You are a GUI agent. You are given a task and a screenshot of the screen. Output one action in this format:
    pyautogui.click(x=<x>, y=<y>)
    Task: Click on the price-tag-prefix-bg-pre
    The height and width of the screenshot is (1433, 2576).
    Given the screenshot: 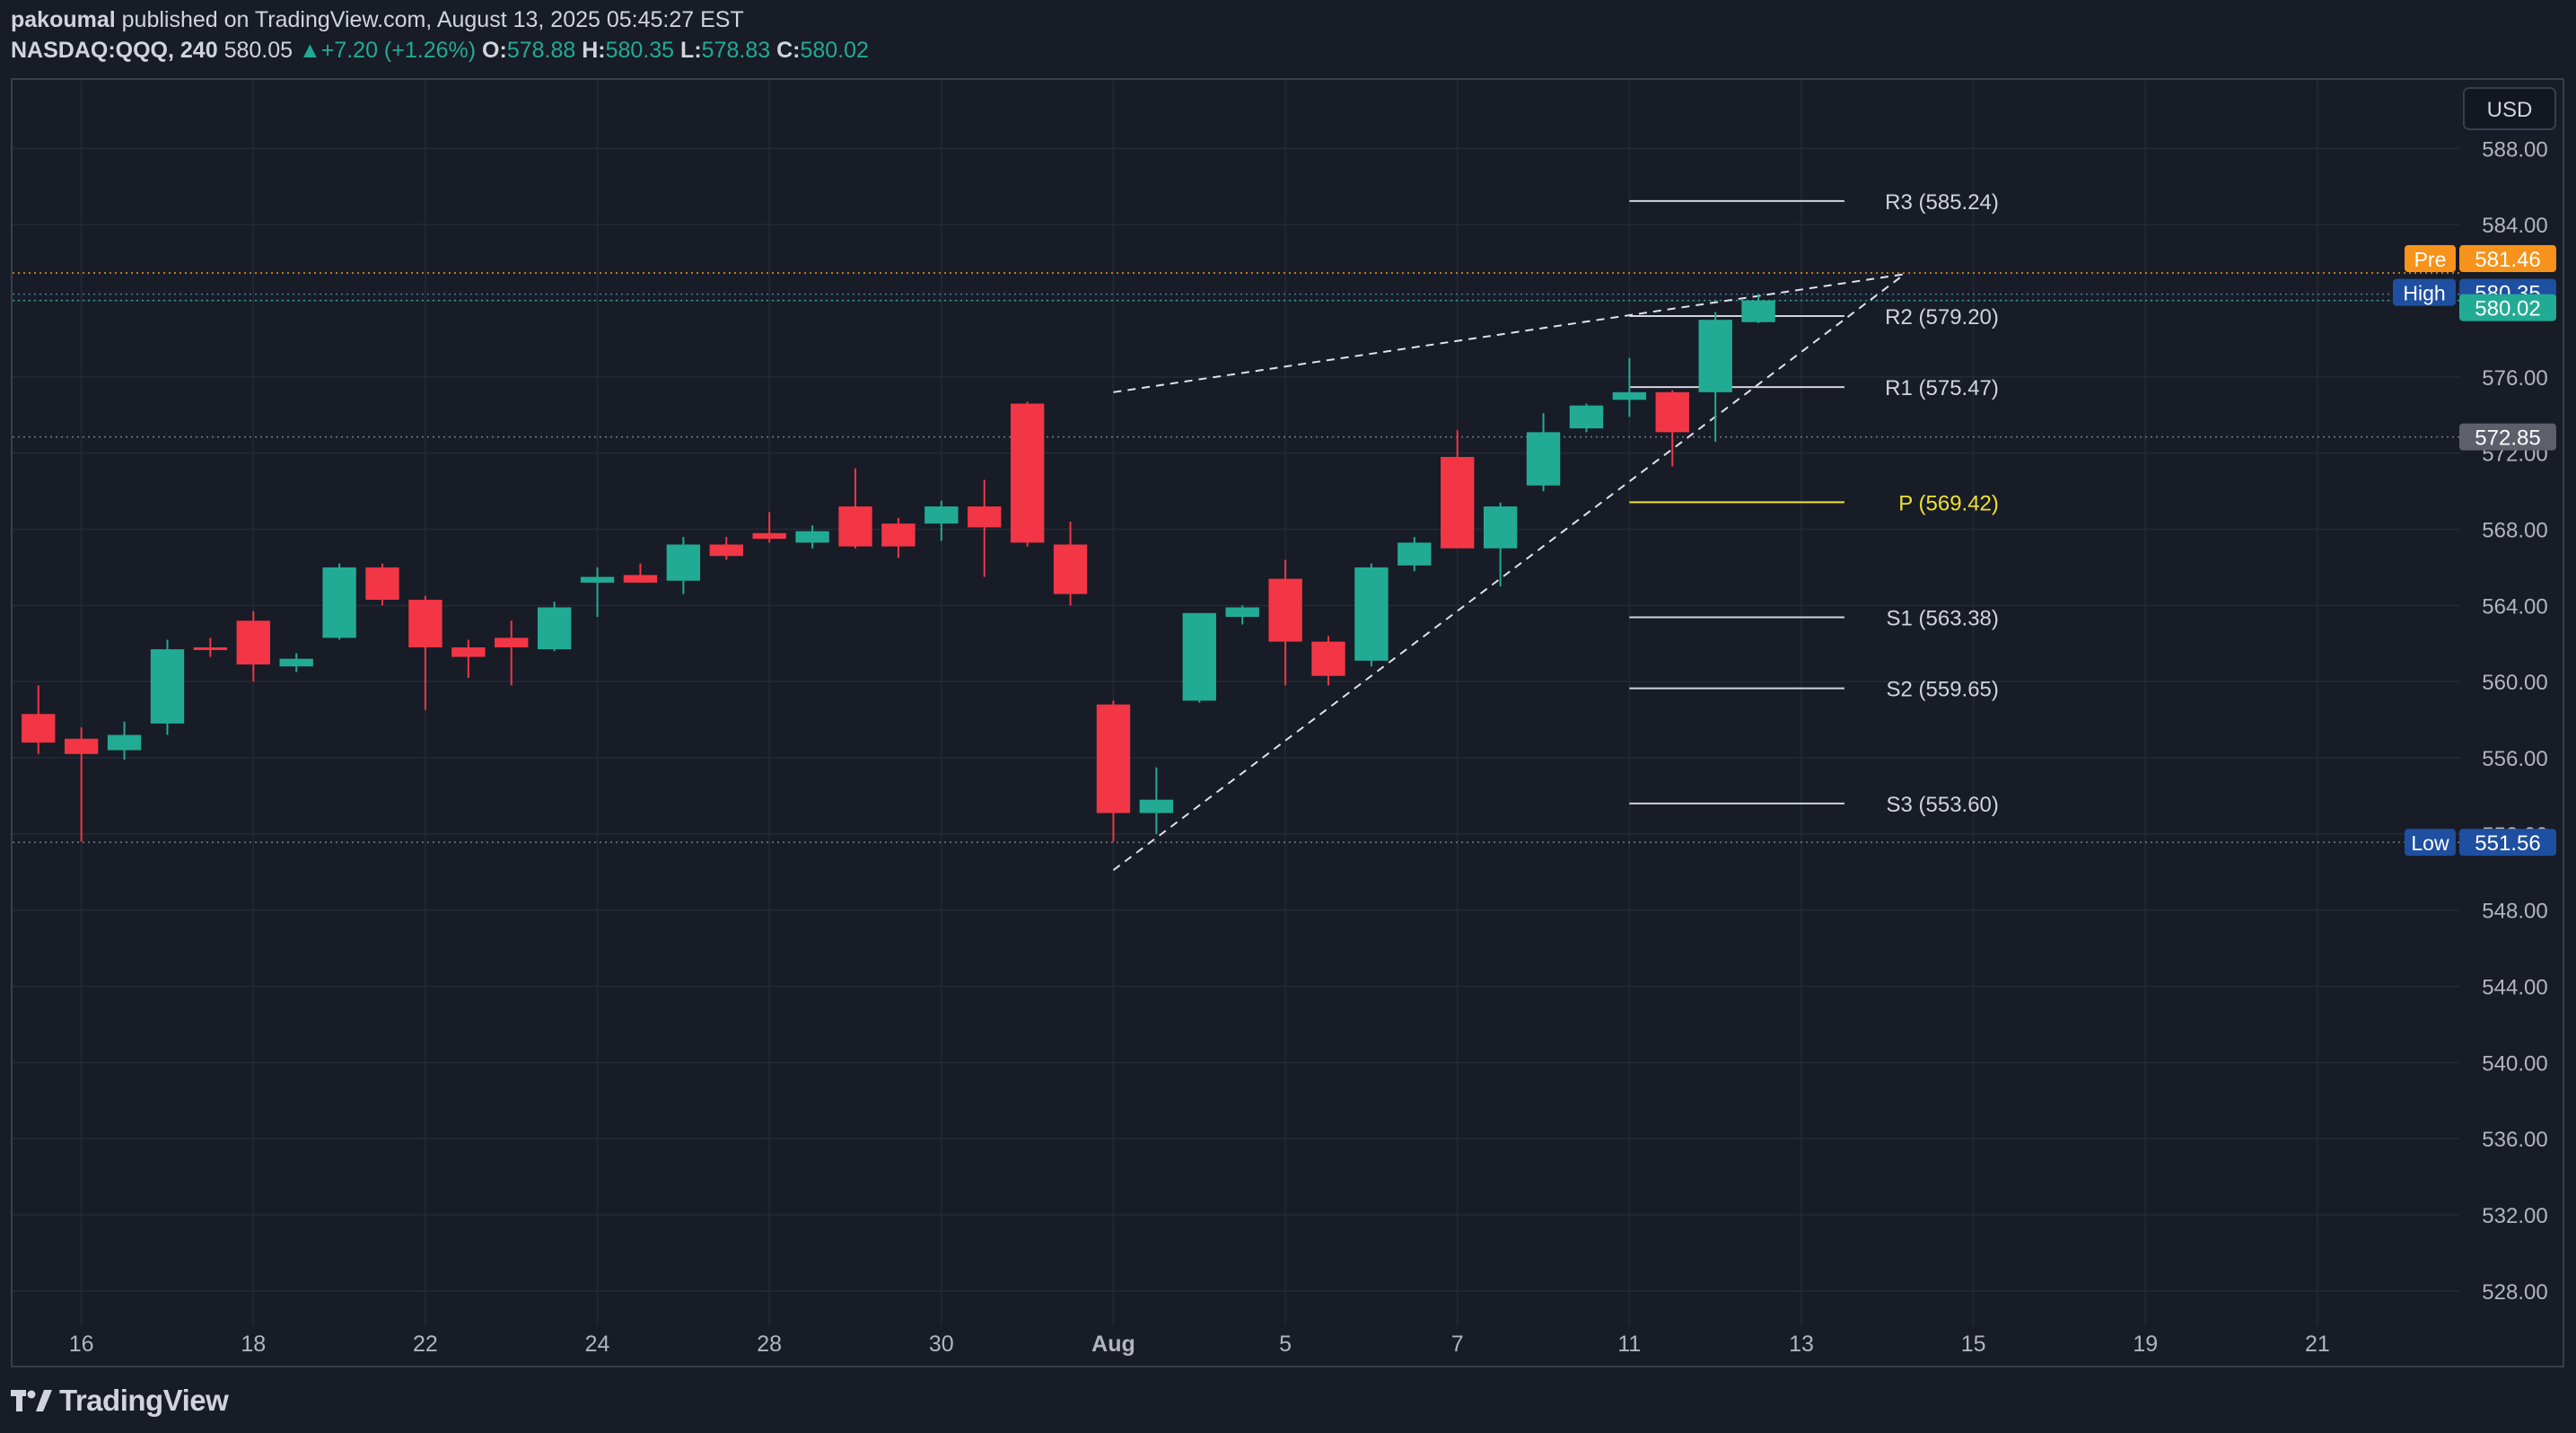 What is the action you would take?
    pyautogui.click(x=2430, y=259)
    